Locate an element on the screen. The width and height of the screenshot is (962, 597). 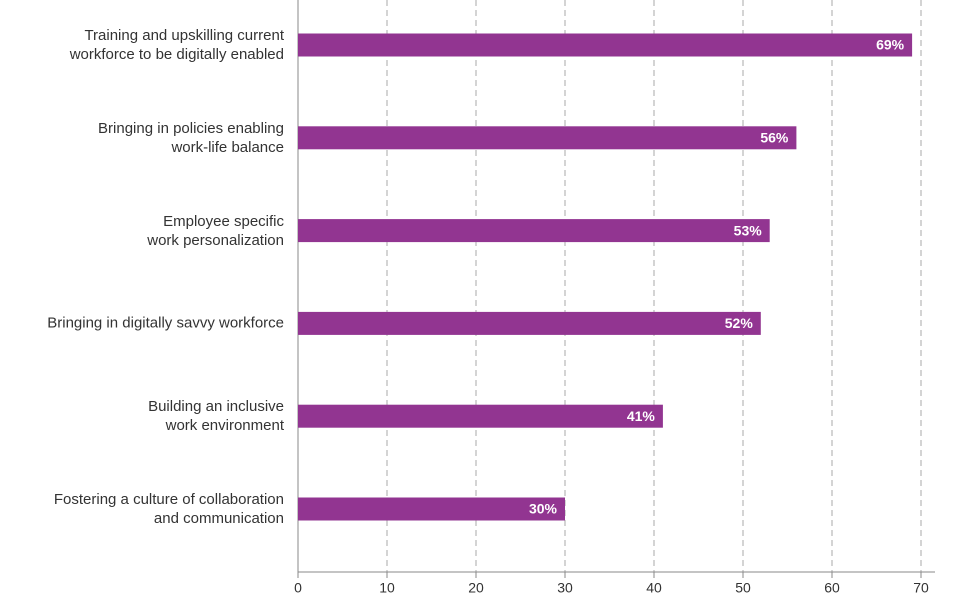
data-label: 52% is located at coordinates (739, 323).